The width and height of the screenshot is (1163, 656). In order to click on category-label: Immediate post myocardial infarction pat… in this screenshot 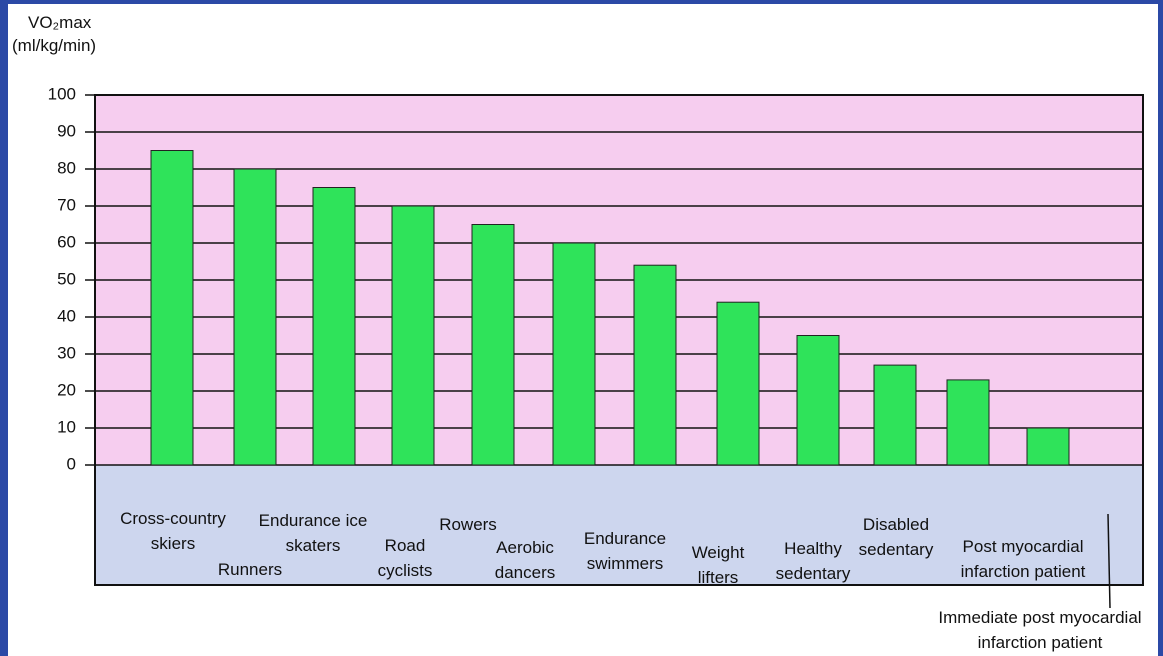, I will do `click(1040, 630)`.